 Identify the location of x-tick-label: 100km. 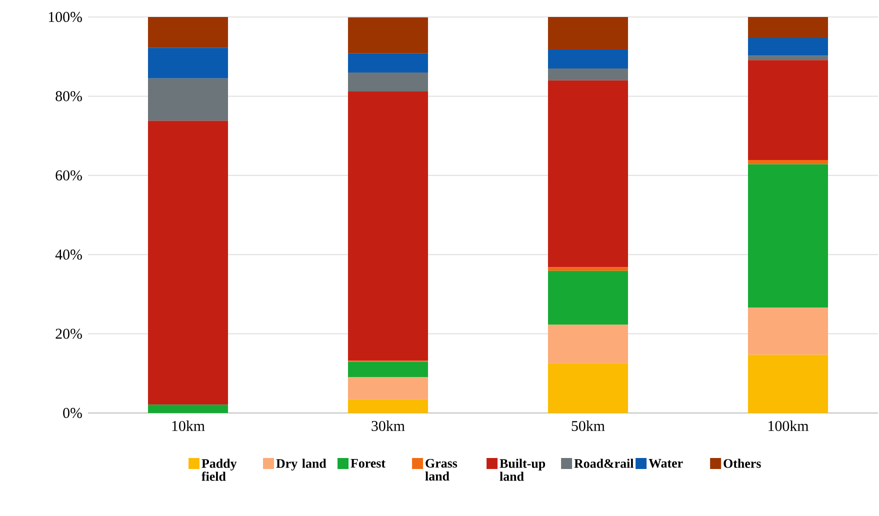
(788, 426).